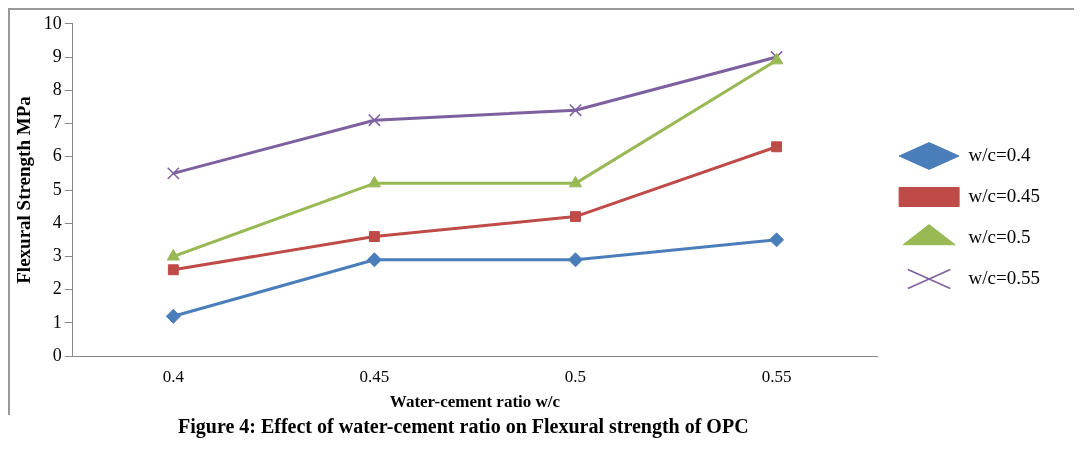  Describe the element at coordinates (999, 236) in the screenshot. I see `legend-label: w/c=0.5` at that location.